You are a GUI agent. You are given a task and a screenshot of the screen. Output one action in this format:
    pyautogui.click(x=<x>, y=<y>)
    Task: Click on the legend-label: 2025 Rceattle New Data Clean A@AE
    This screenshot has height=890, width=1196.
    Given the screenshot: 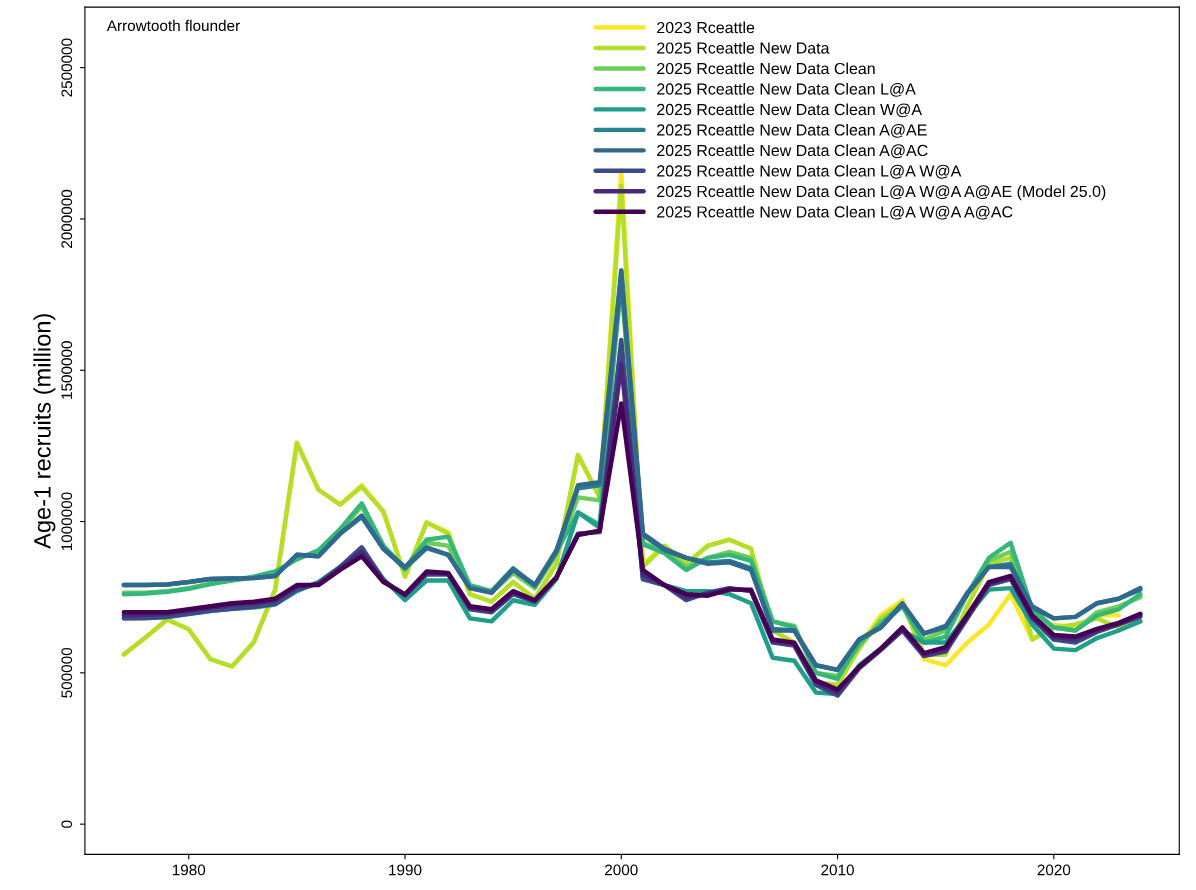 What is the action you would take?
    pyautogui.click(x=792, y=130)
    